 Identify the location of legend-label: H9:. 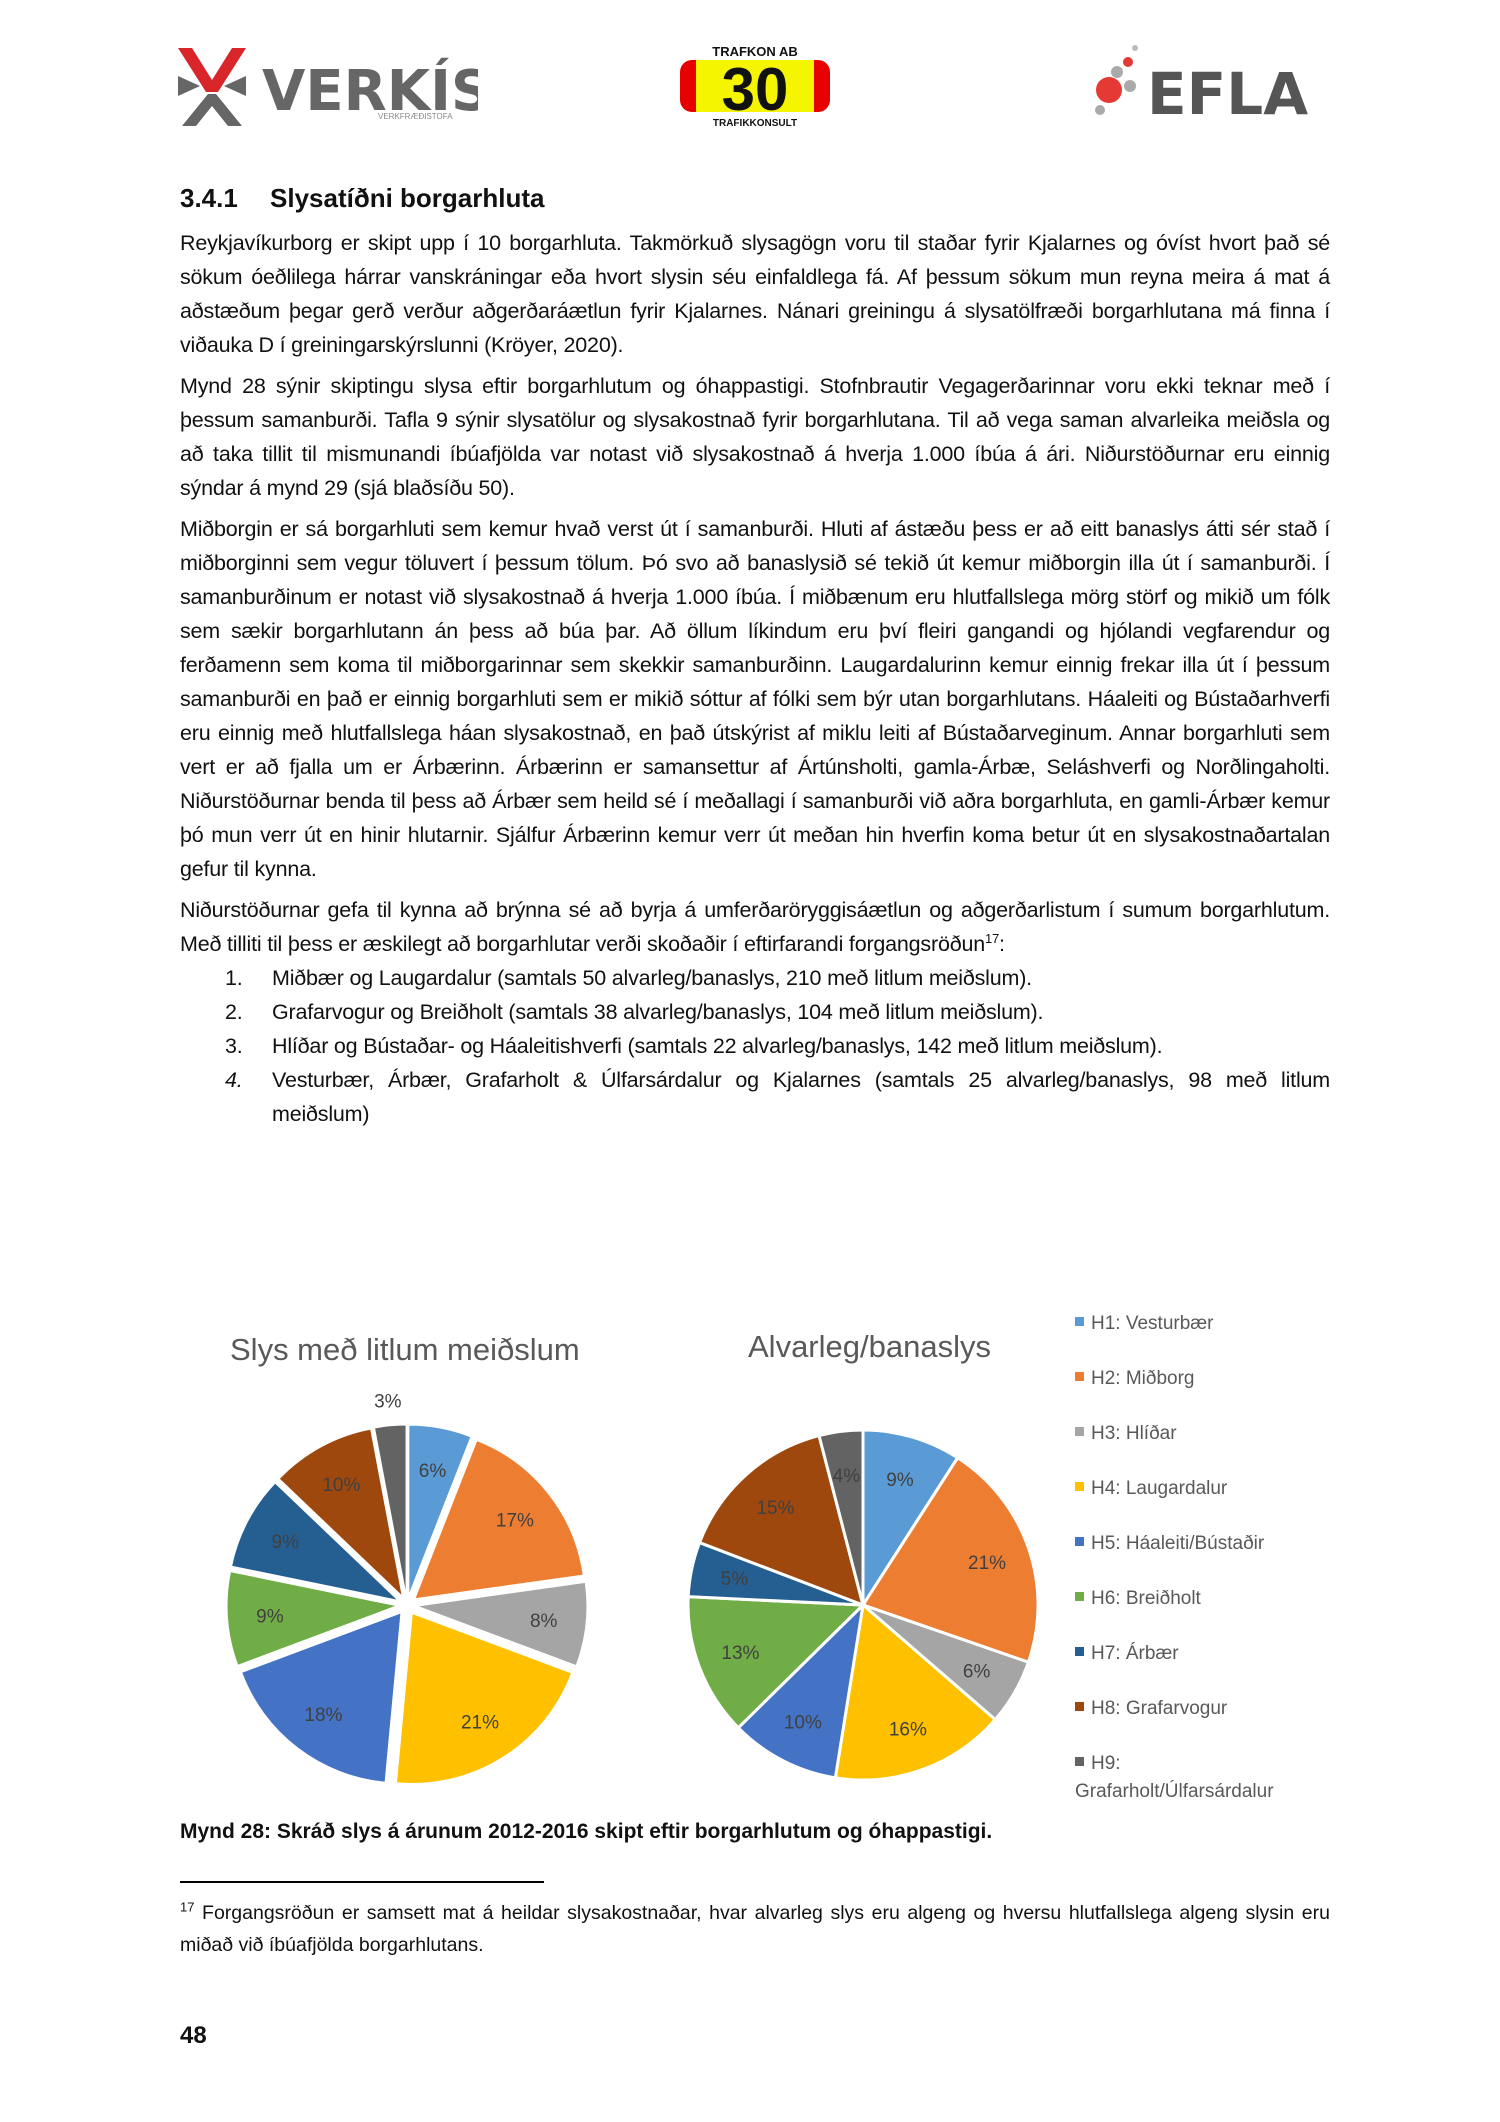
(1106, 1763).